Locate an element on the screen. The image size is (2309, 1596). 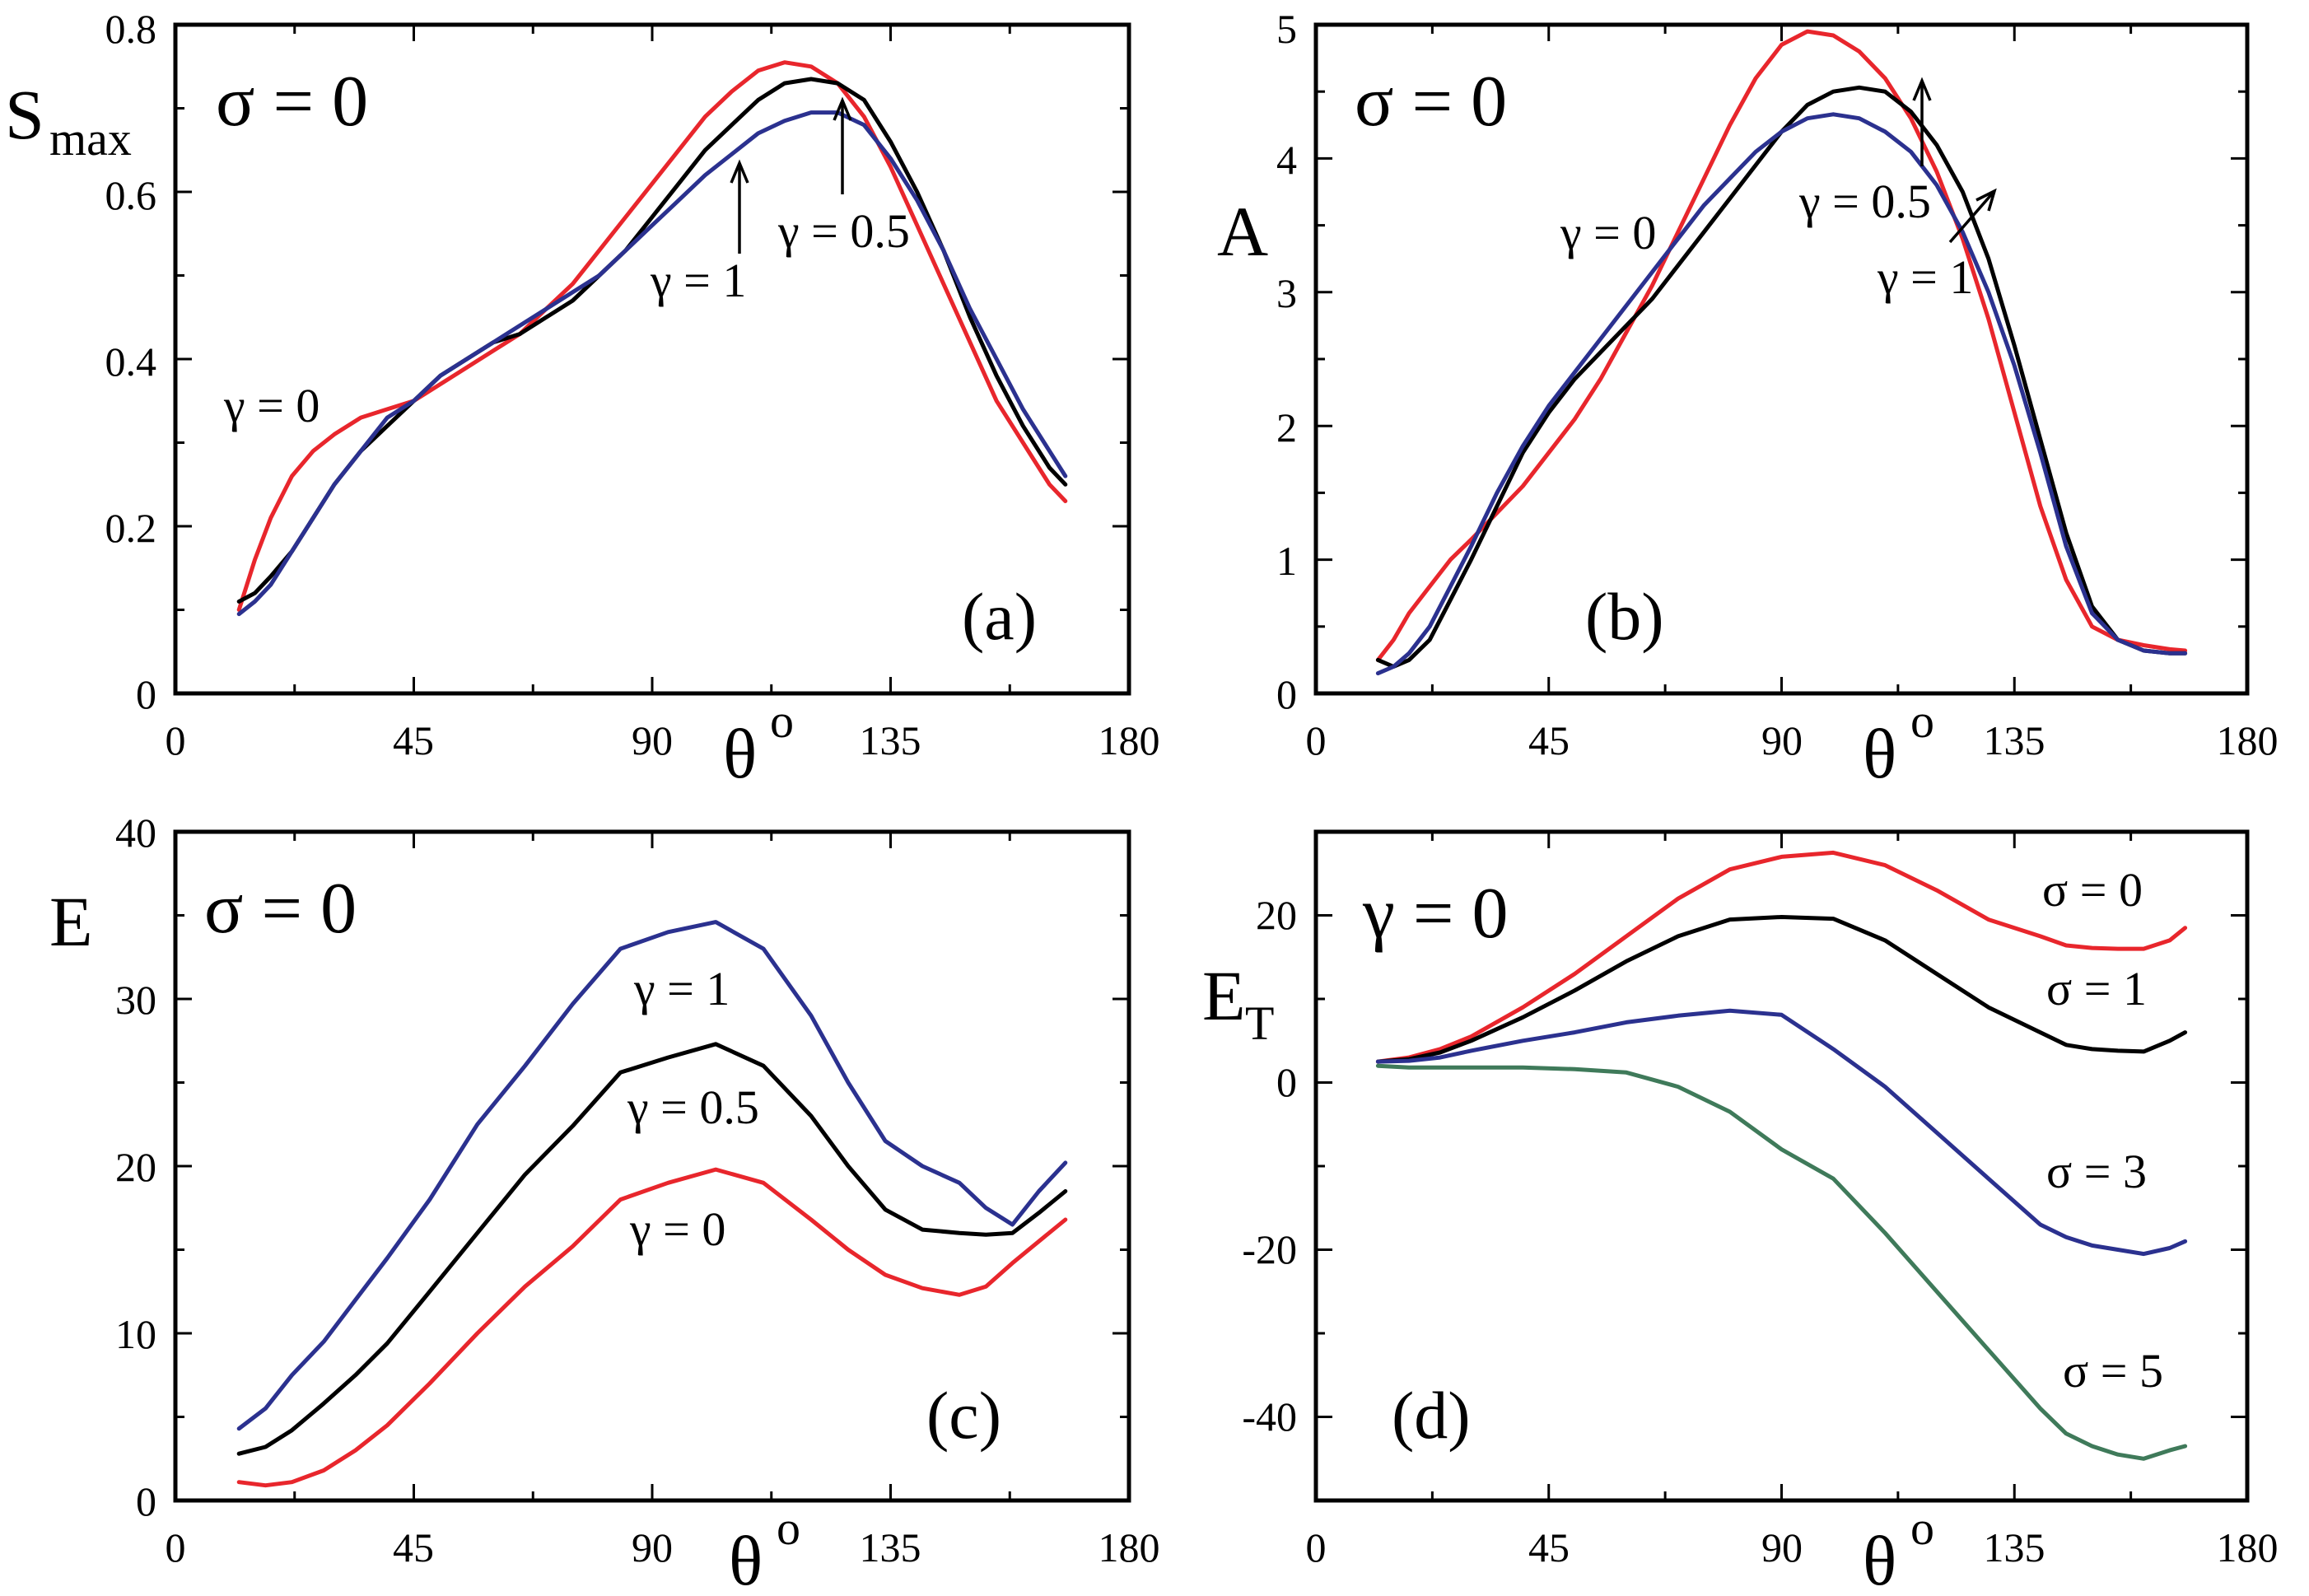
panel-b-xtick-label: 180 is located at coordinates (2248, 740).